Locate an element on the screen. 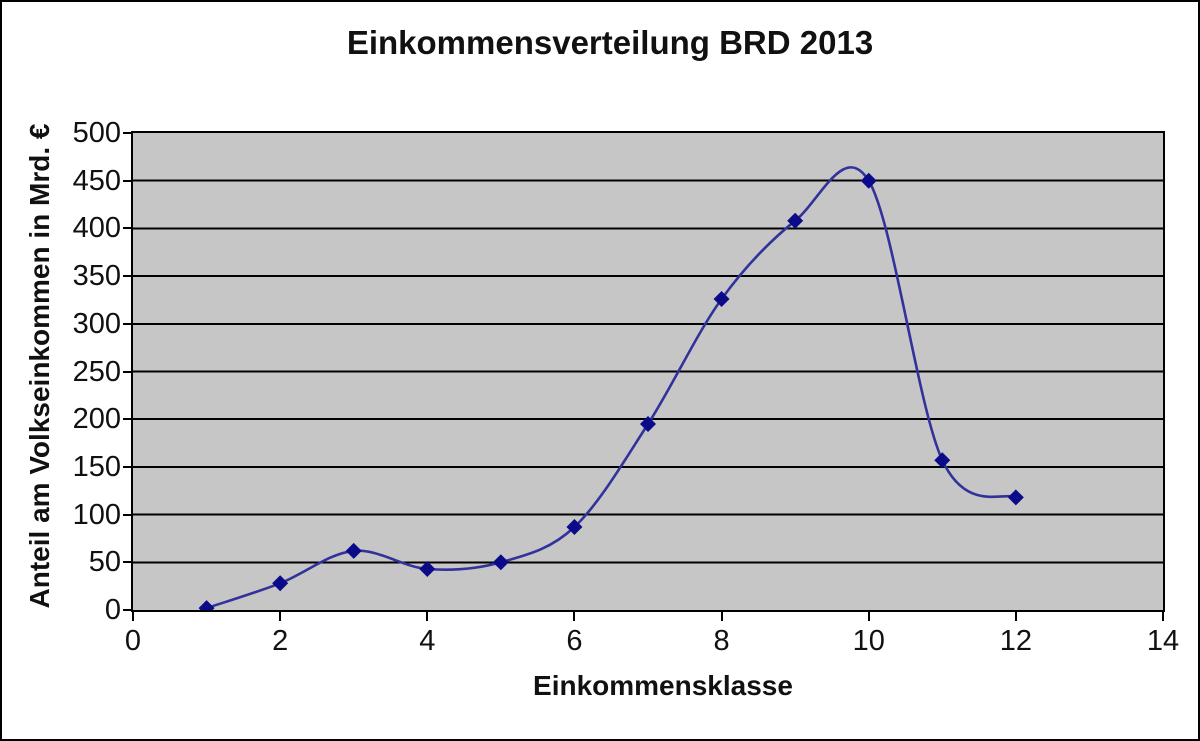 Image resolution: width=1200 pixels, height=741 pixels. y-tick-label: 50 is located at coordinates (104, 562).